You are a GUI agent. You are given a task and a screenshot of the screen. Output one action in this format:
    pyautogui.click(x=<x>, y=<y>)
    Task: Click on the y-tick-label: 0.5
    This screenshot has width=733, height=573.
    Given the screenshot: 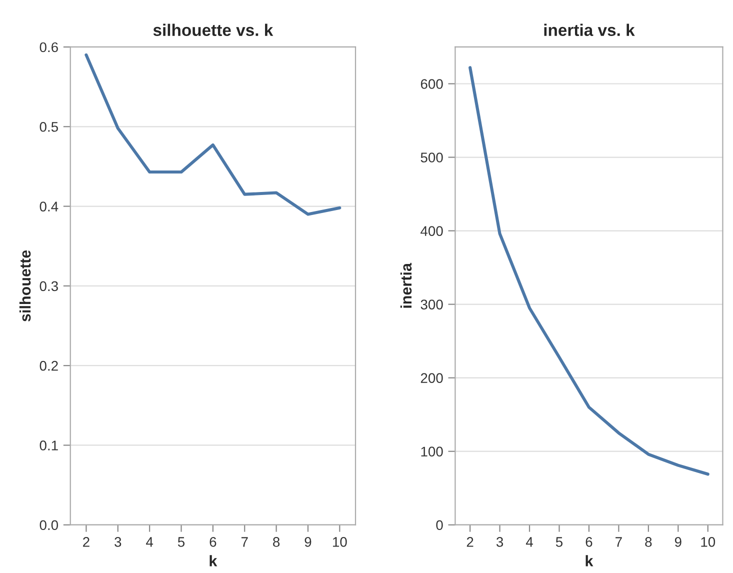 What is the action you would take?
    pyautogui.click(x=49, y=127)
    